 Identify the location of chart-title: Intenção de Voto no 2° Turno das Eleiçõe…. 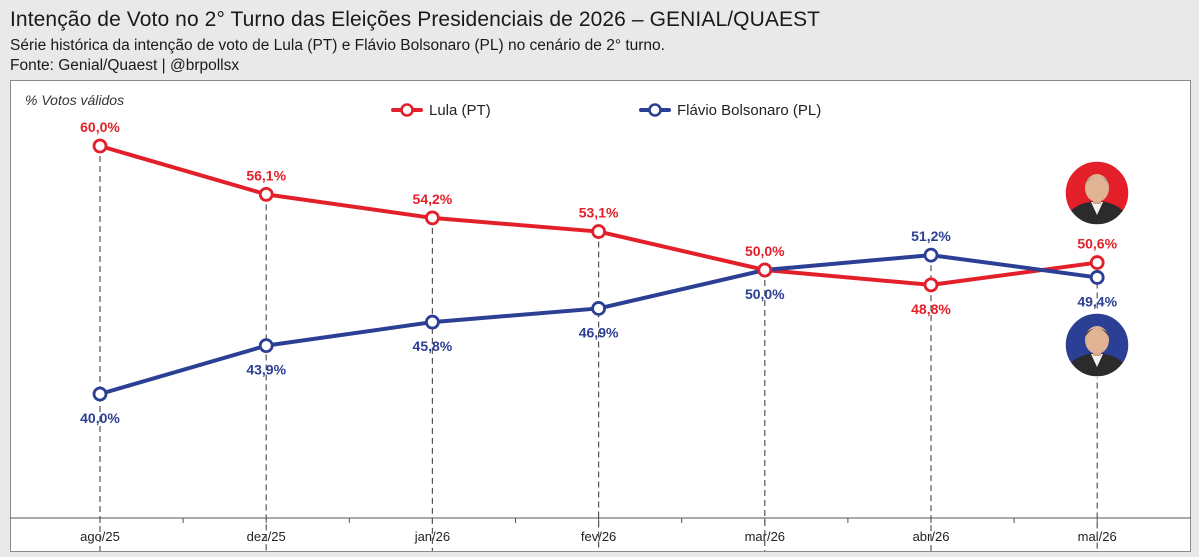
(415, 19).